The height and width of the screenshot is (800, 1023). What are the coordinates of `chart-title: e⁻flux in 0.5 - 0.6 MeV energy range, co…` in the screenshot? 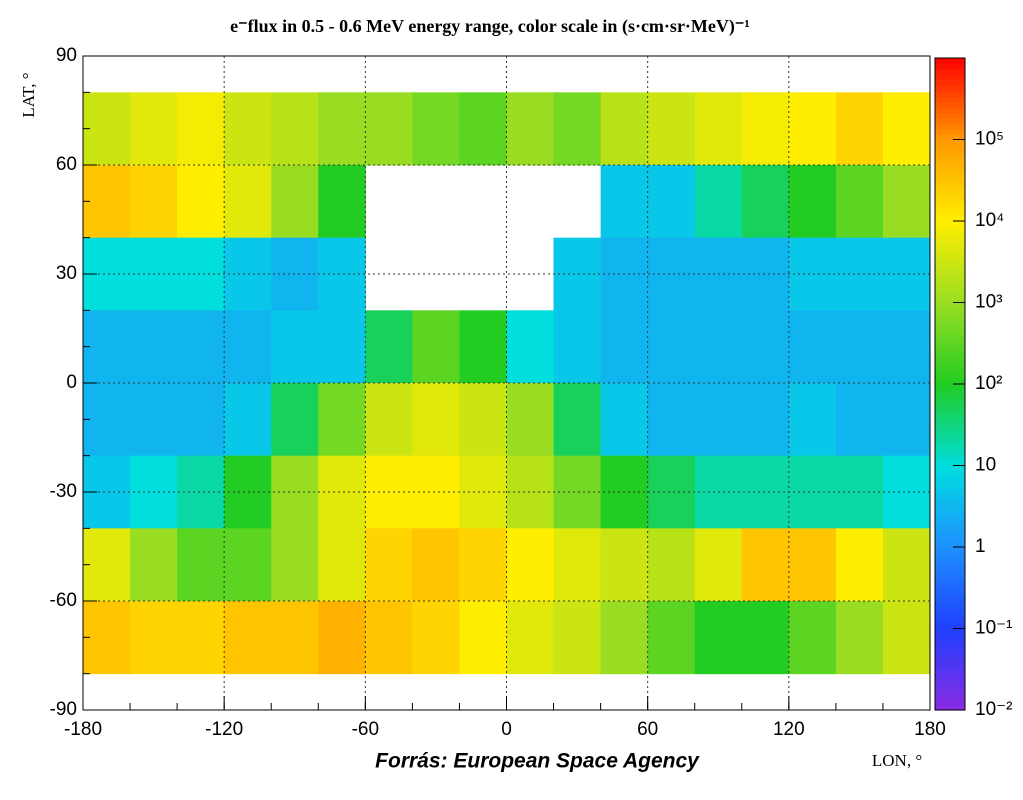 It's located at (490, 26).